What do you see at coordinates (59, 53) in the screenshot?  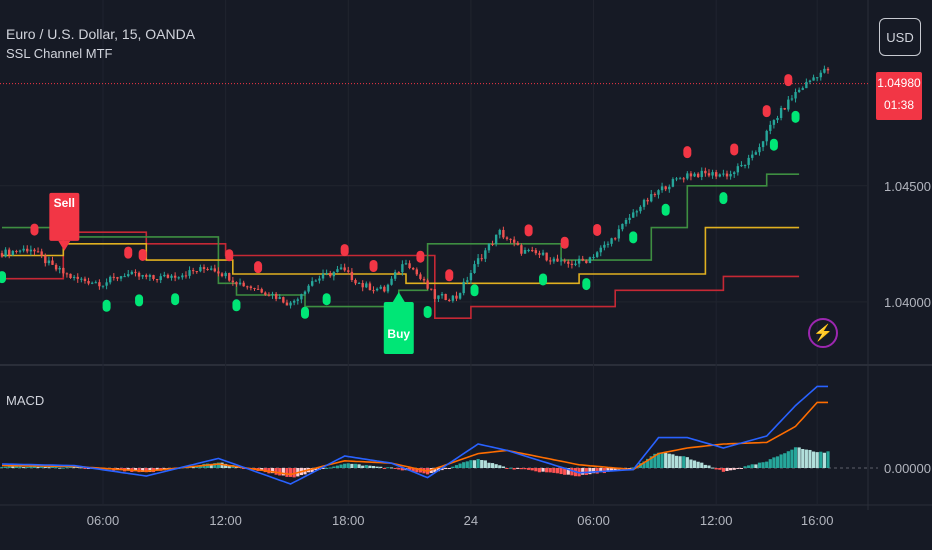 I see `indicator-name: SSL Channel MTF` at bounding box center [59, 53].